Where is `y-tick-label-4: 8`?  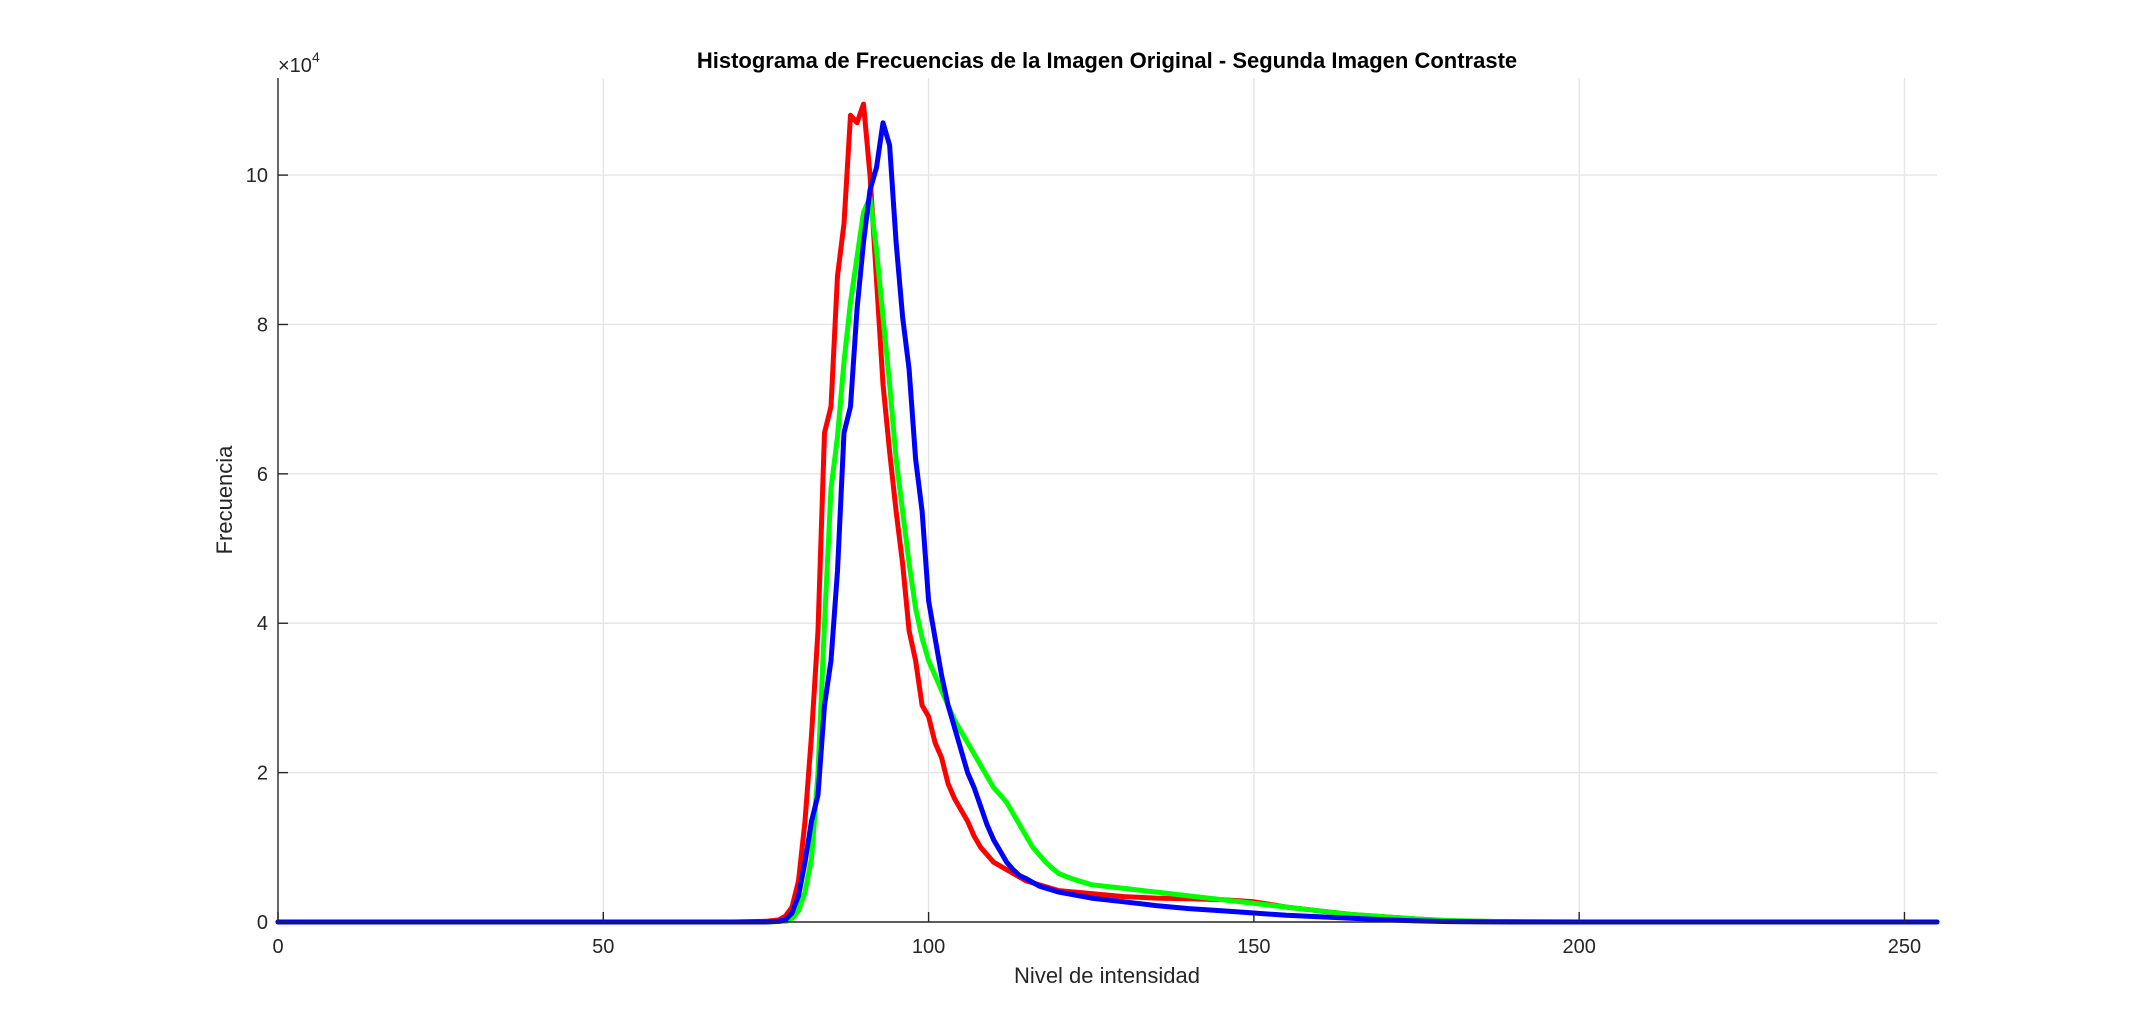 y-tick-label-4: 8 is located at coordinates (262, 325).